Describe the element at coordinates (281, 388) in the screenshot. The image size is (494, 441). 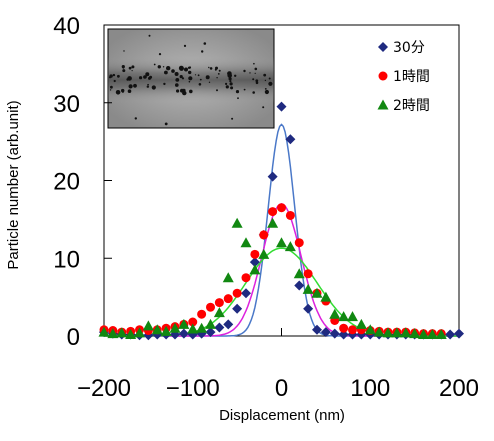
I see `x-tick-label: 0` at that location.